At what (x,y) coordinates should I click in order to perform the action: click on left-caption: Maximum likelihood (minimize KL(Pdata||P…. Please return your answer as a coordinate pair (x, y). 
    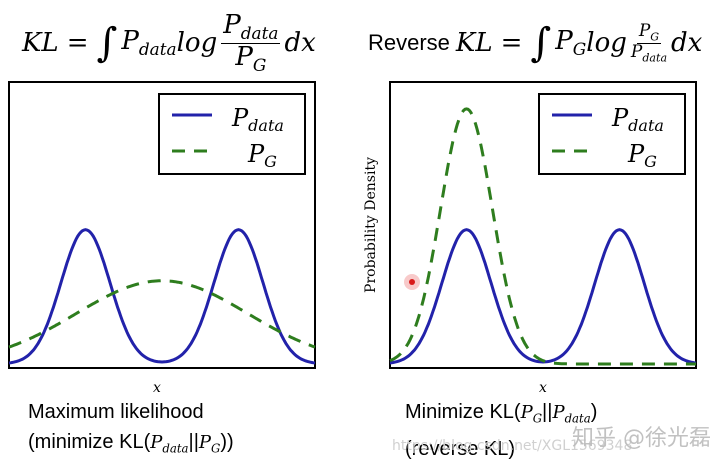
    Looking at the image, I should click on (131, 430).